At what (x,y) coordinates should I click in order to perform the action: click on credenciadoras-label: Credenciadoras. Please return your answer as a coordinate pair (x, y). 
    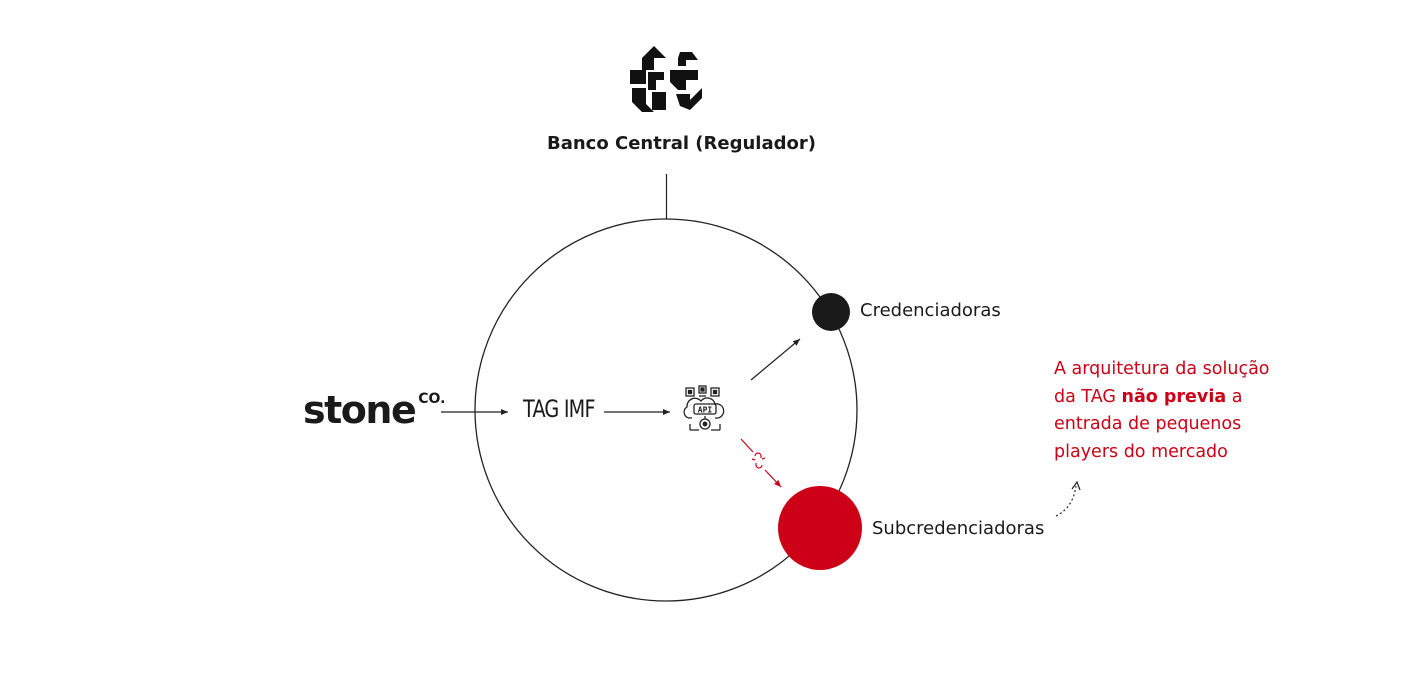
    Looking at the image, I should click on (930, 310).